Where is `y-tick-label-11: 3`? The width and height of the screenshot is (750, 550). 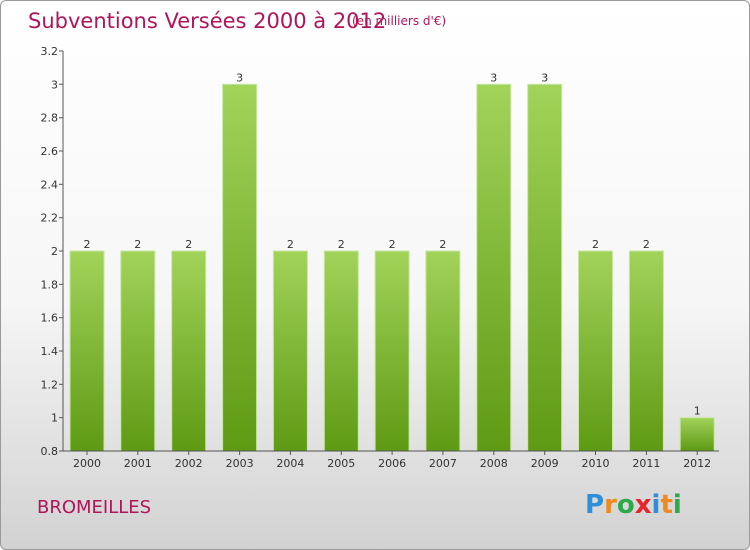
y-tick-label-11: 3 is located at coordinates (54, 84).